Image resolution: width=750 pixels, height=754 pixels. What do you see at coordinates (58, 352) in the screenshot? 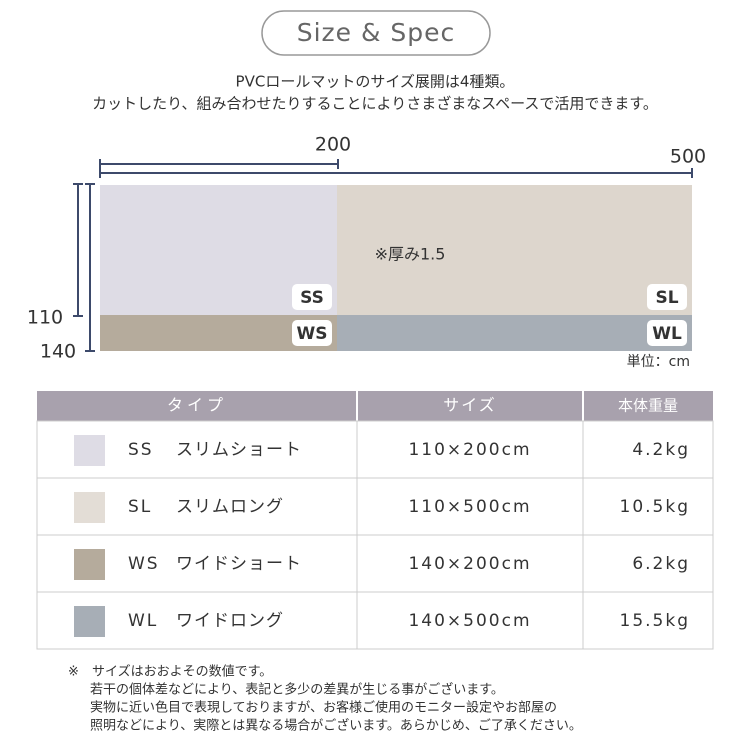
I see `dimension-label: 140` at bounding box center [58, 352].